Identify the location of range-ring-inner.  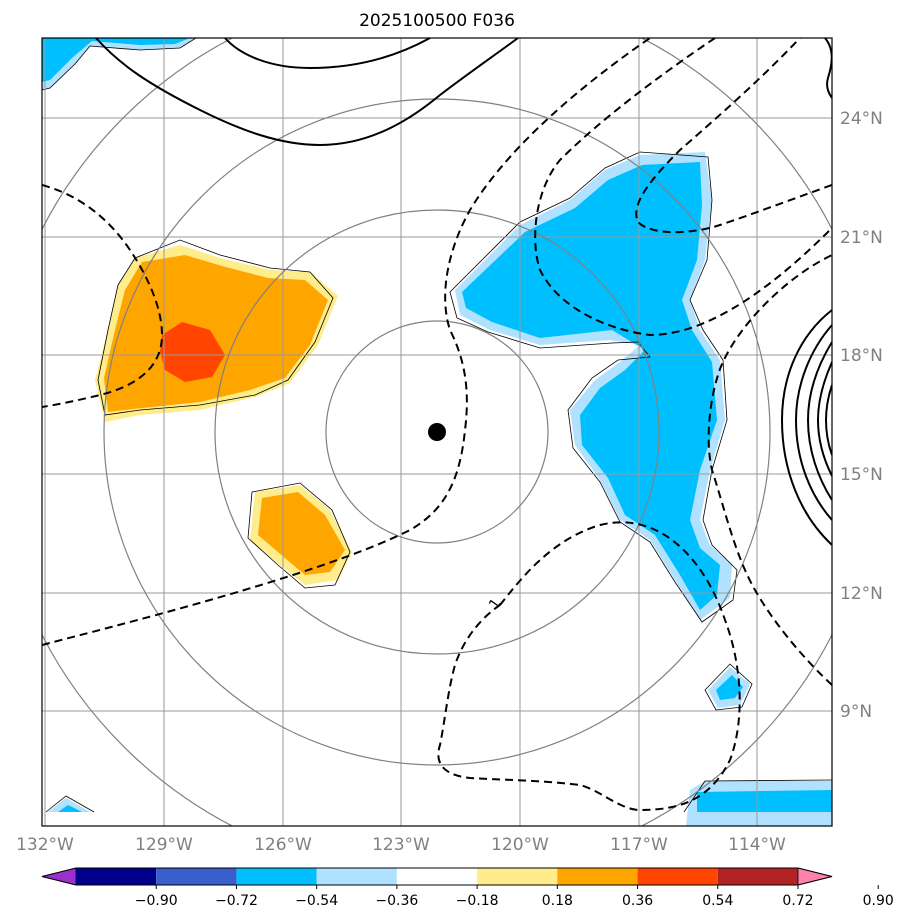
(437, 432).